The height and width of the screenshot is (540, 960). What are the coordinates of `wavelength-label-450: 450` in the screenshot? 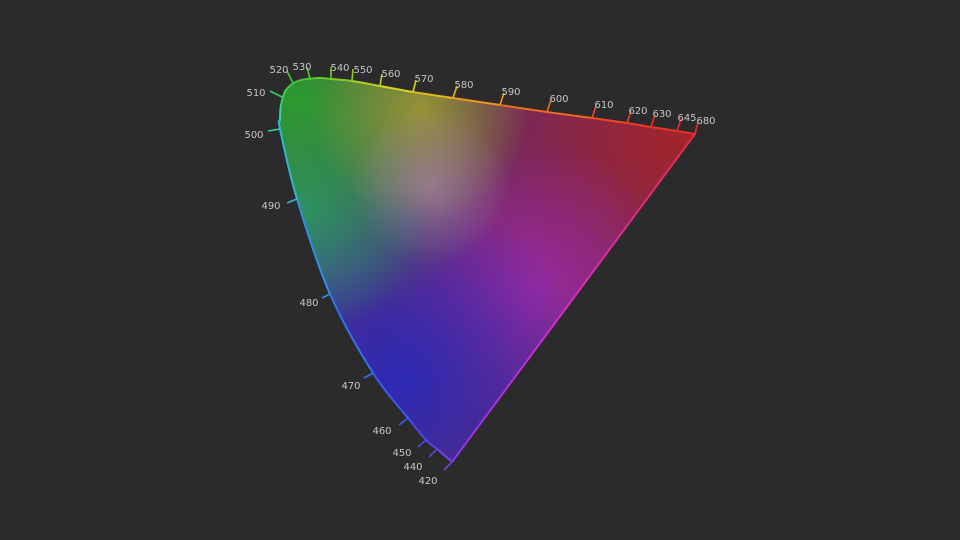 It's located at (401, 453).